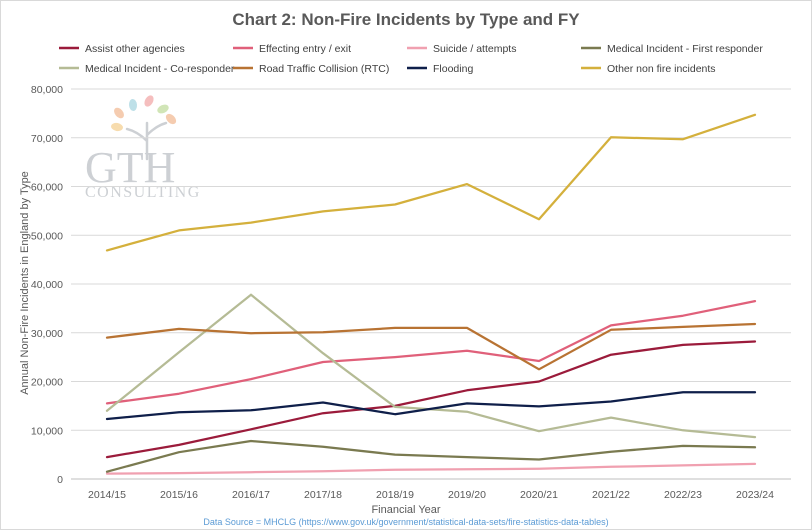  Describe the element at coordinates (305, 49) in the screenshot. I see `legend-label: Effecting entry / exit` at that location.